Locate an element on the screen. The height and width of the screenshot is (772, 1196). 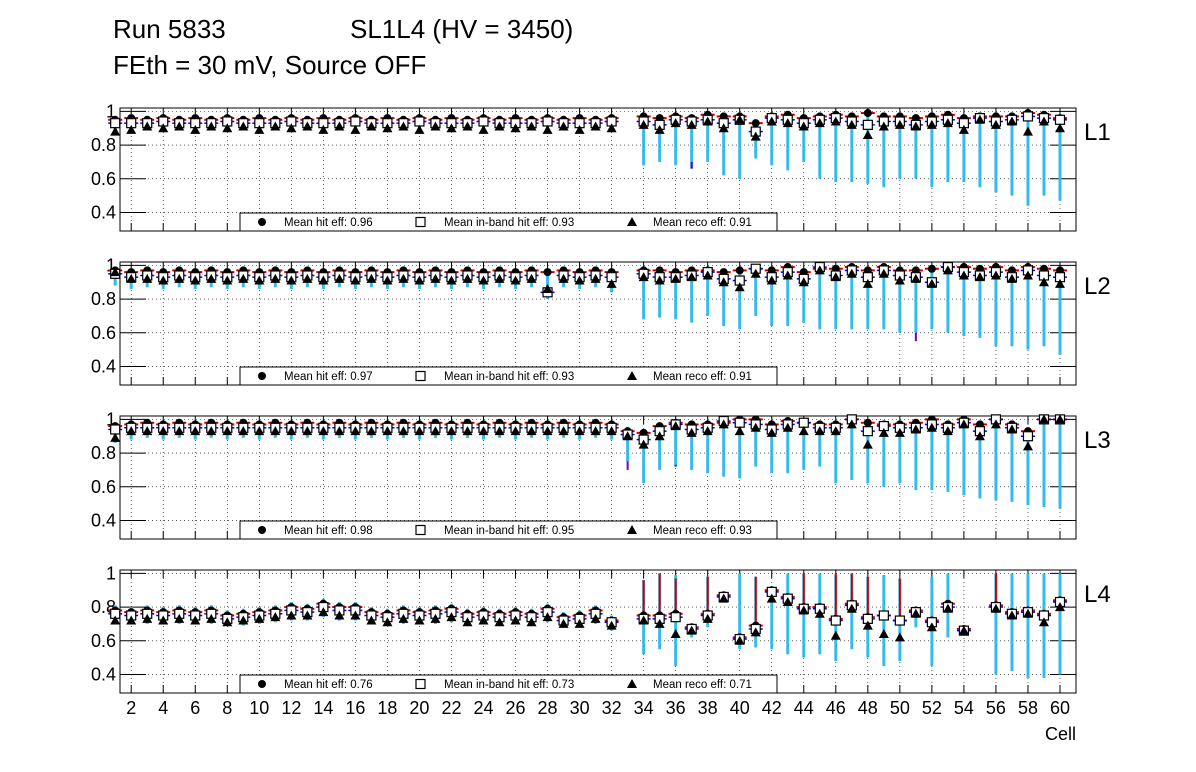
legend-inband-label: Mean in-band hit eff: 0.93 is located at coordinates (509, 223).